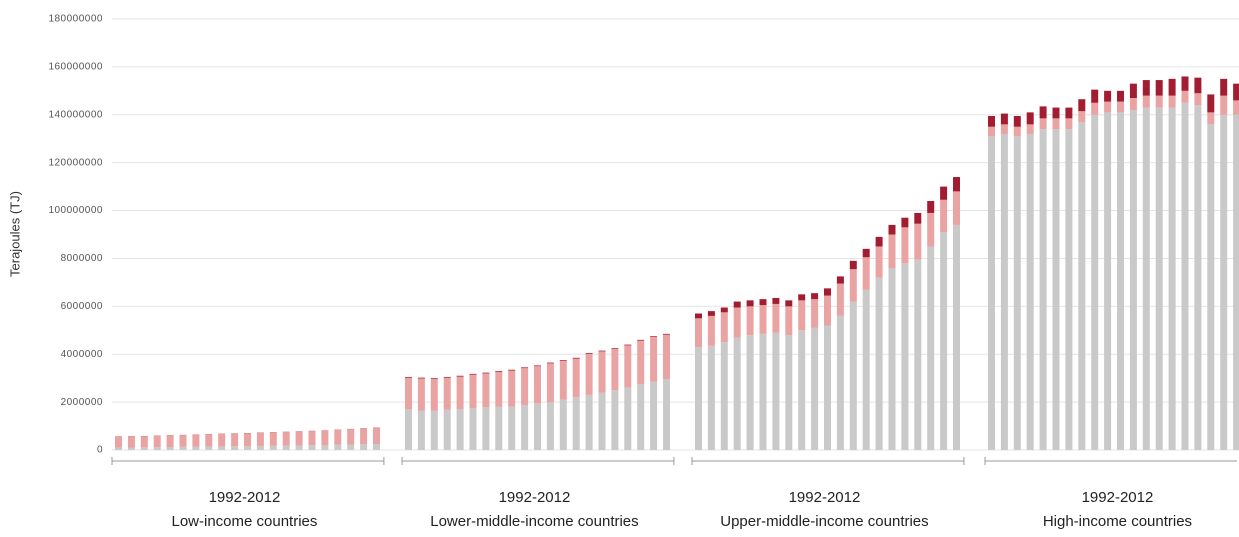 The height and width of the screenshot is (537, 1239). Describe the element at coordinates (244, 521) in the screenshot. I see `group-name: Low-income countries` at that location.